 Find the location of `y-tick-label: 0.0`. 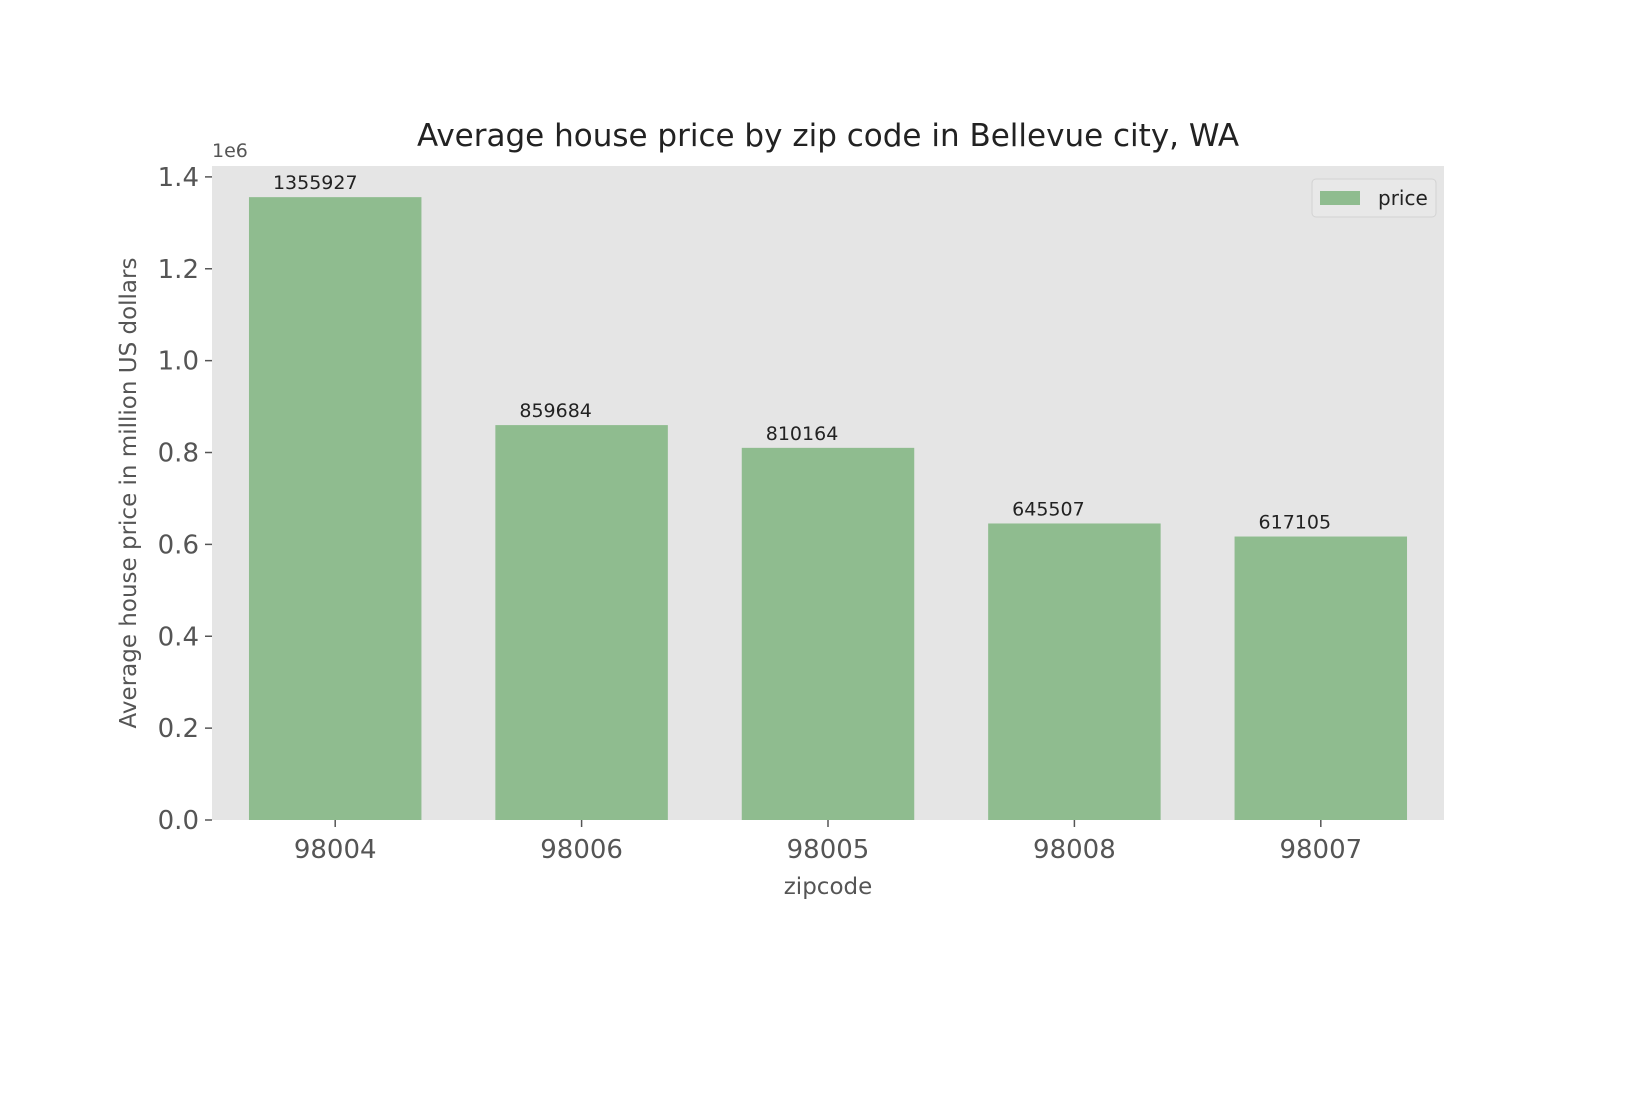

y-tick-label: 0.0 is located at coordinates (178, 821).